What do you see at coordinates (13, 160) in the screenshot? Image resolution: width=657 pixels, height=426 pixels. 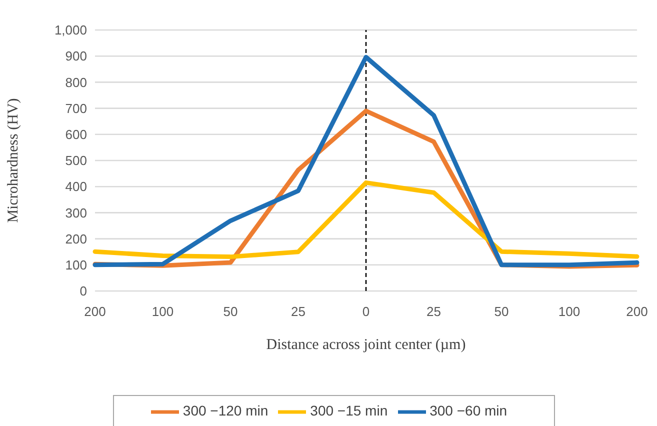 I see `y-axis-title: Microhardness (HV)` at bounding box center [13, 160].